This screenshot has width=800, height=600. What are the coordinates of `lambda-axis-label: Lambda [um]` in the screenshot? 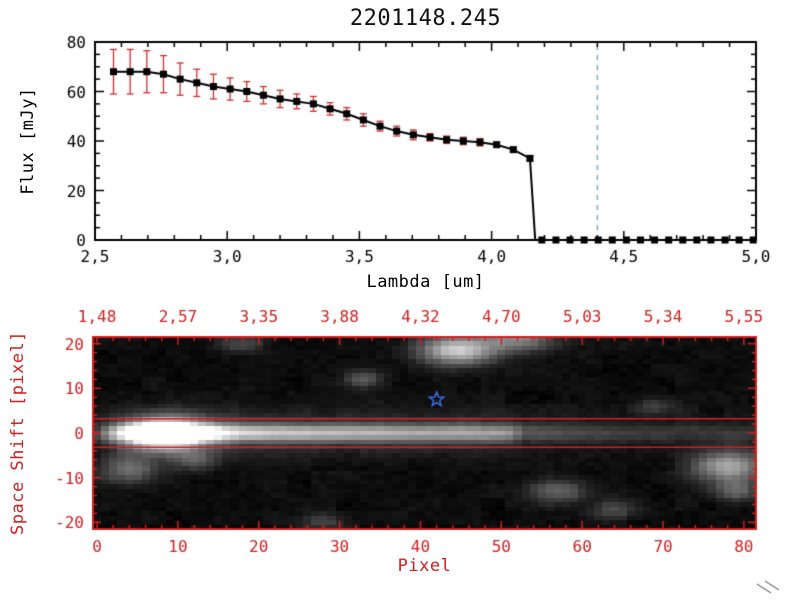 It's located at (425, 282).